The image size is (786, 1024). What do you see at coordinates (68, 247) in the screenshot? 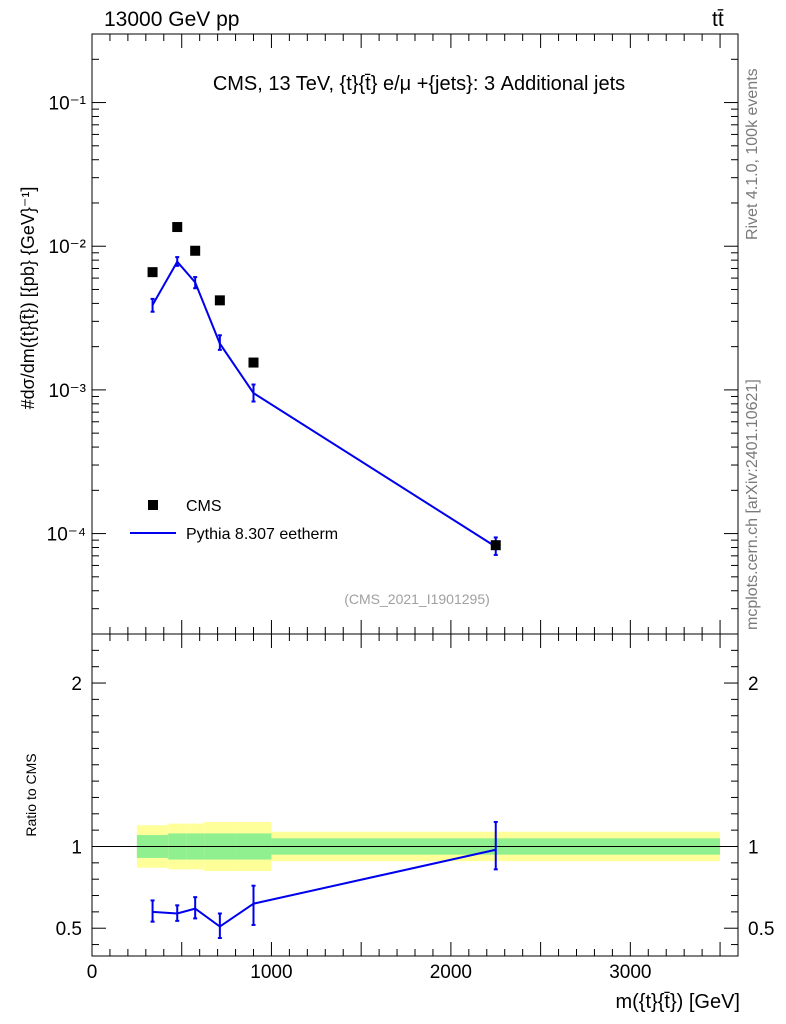
I see `main-y-tick-label: 10⁻²` at bounding box center [68, 247].